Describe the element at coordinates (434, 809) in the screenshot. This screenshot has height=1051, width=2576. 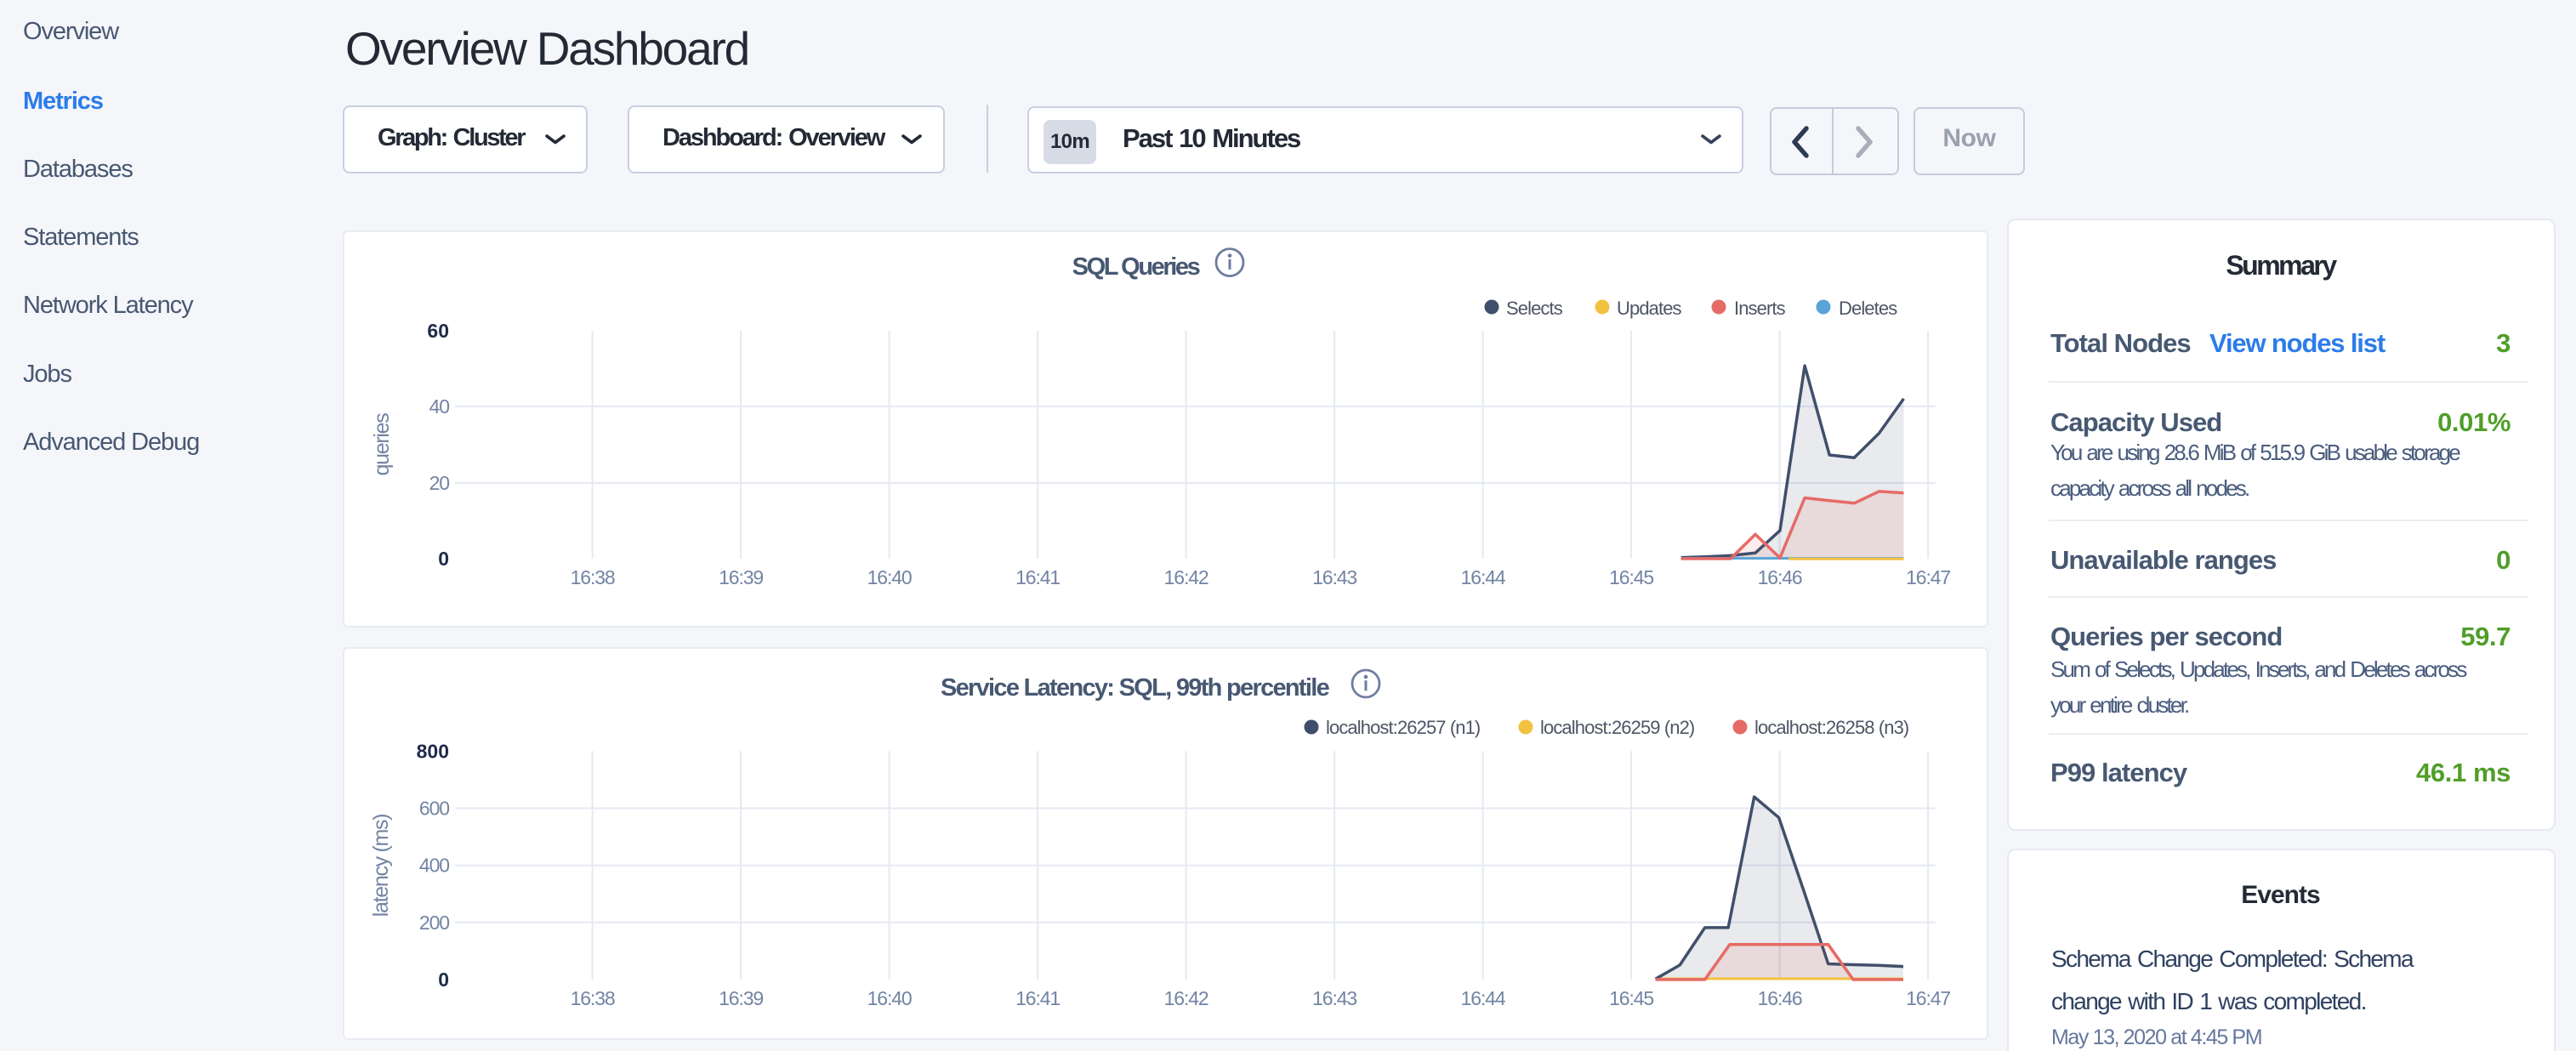
I see `svg-text: 600` at that location.